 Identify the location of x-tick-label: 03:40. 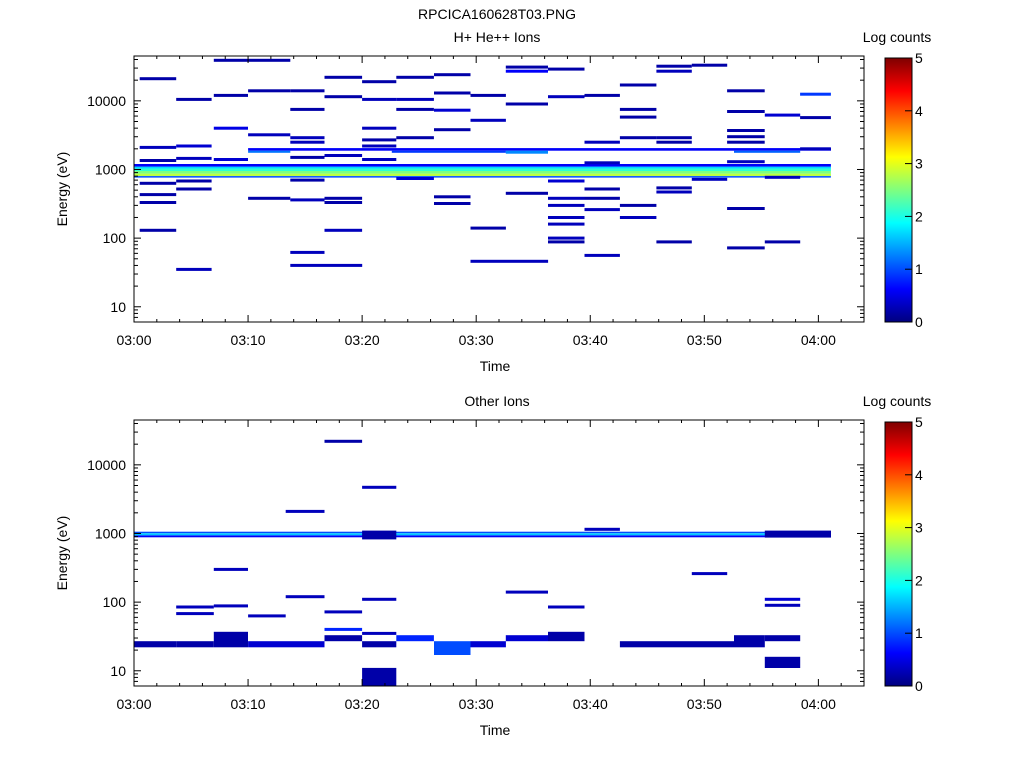
(590, 704).